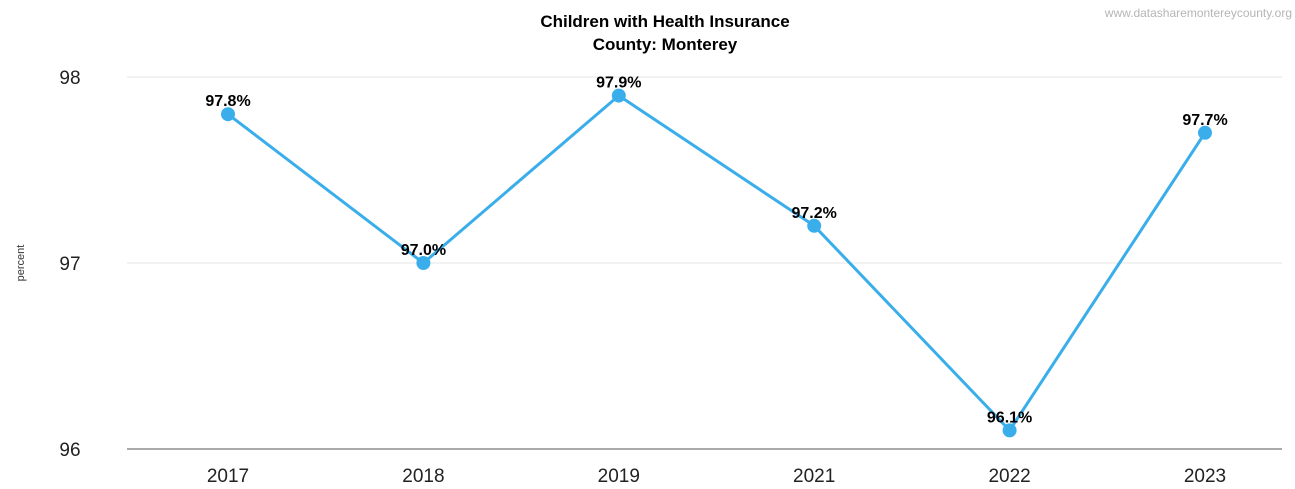 Image resolution: width=1295 pixels, height=489 pixels. Describe the element at coordinates (814, 213) in the screenshot. I see `data-label: 97.2%` at that location.